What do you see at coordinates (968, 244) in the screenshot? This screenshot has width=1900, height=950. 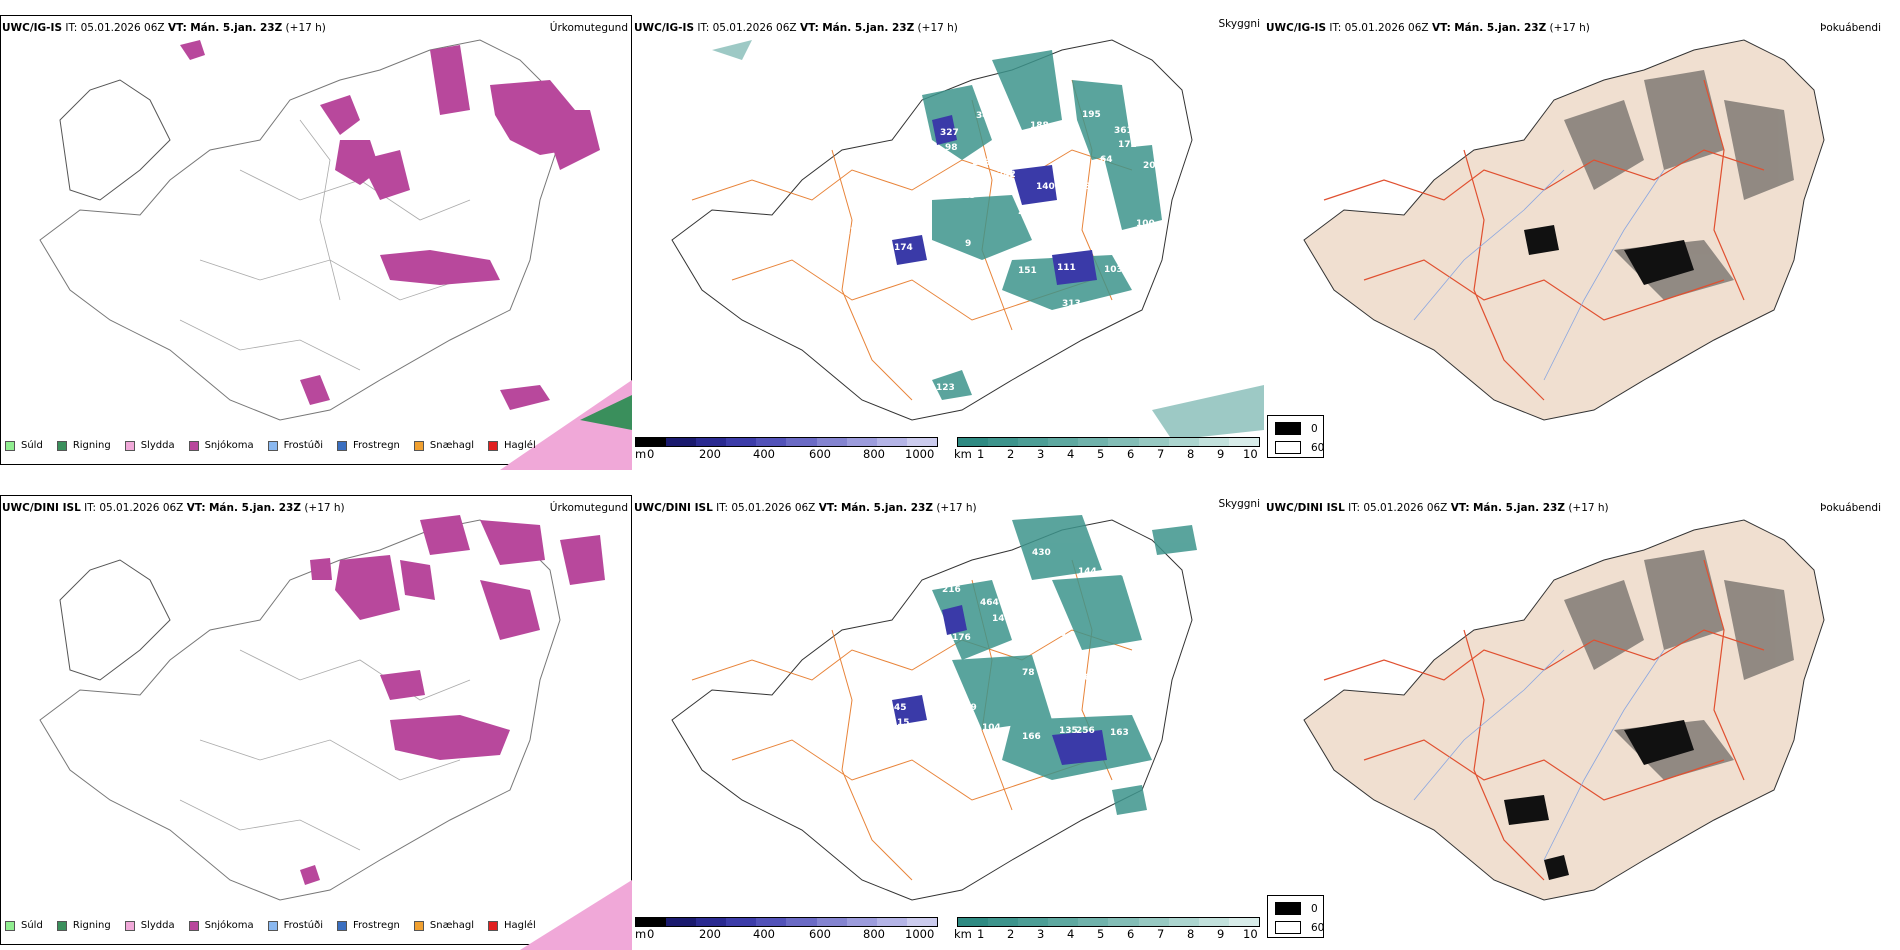 I see `cloud-label: 9` at bounding box center [968, 244].